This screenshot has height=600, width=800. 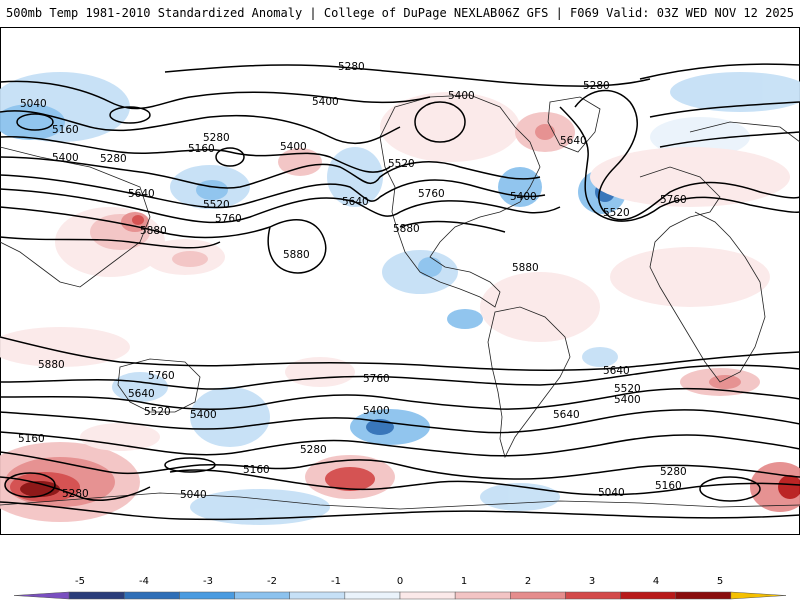 What do you see at coordinates (272, 581) in the screenshot?
I see `colorbar-tick-label: -2` at bounding box center [272, 581].